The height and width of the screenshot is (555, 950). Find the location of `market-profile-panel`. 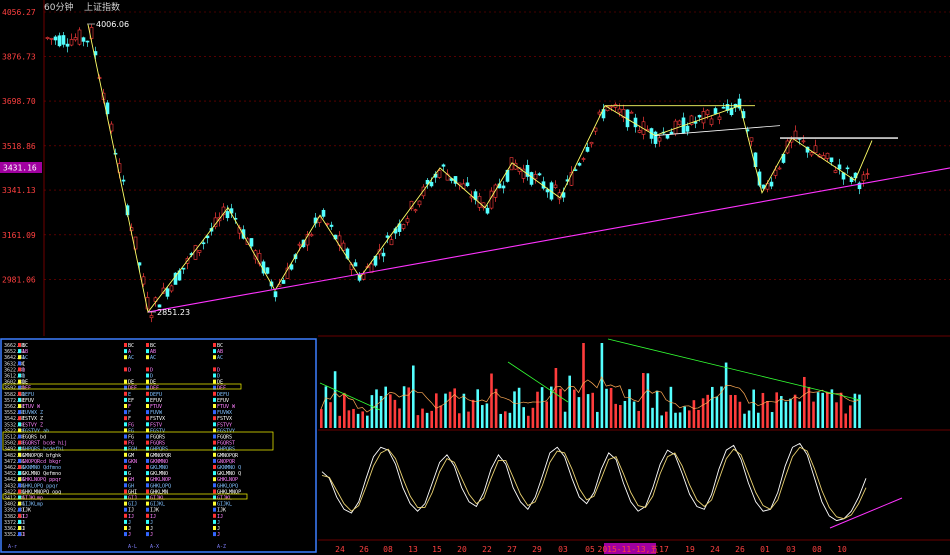

market-profile-panel is located at coordinates (158, 445).